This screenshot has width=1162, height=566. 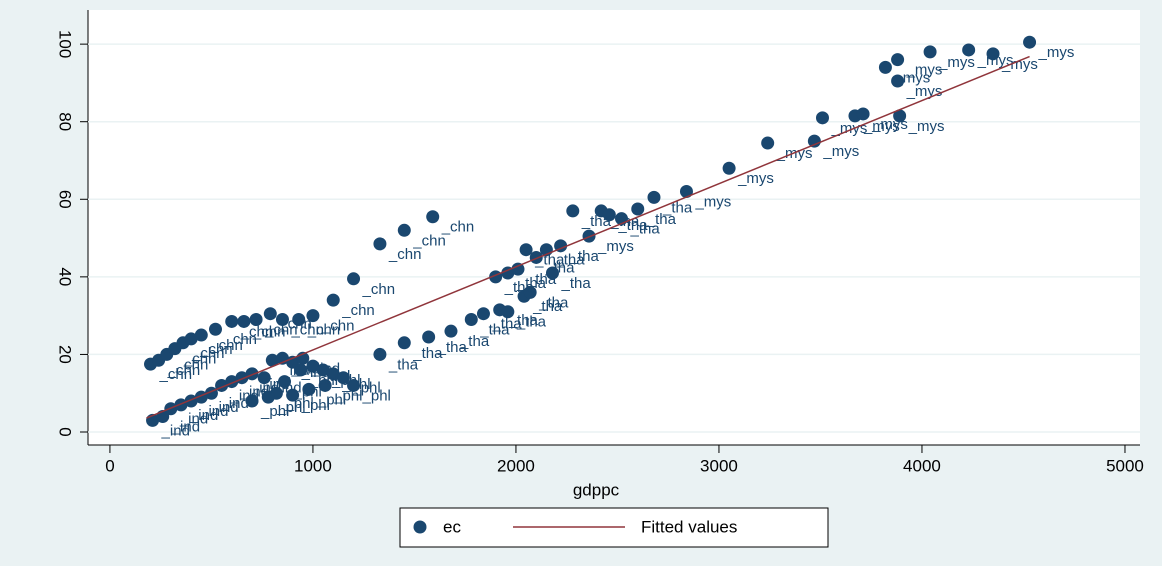 I want to click on x-tick-label: 2000, so click(x=516, y=465).